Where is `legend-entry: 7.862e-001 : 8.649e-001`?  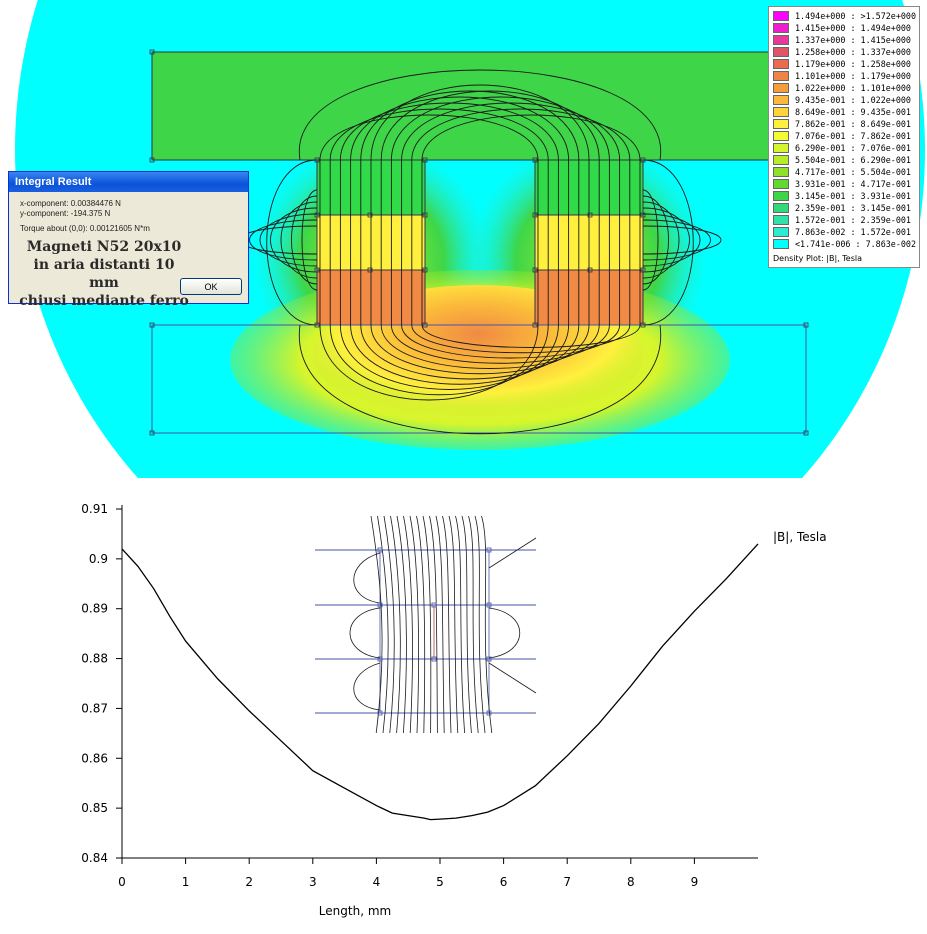 legend-entry: 7.862e-001 : 8.649e-001 is located at coordinates (842, 124).